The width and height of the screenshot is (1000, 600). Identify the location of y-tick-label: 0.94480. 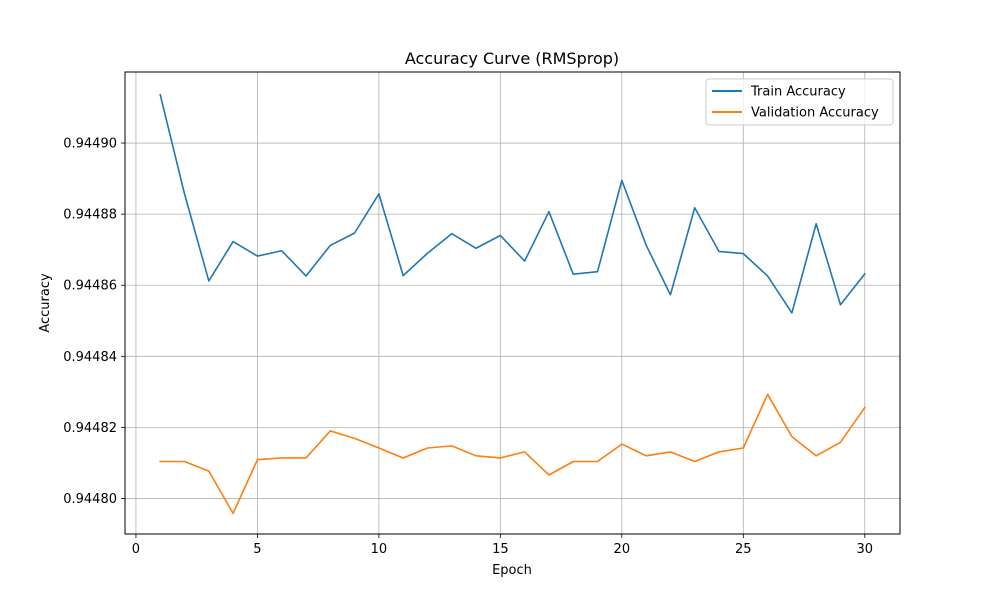
(90, 499).